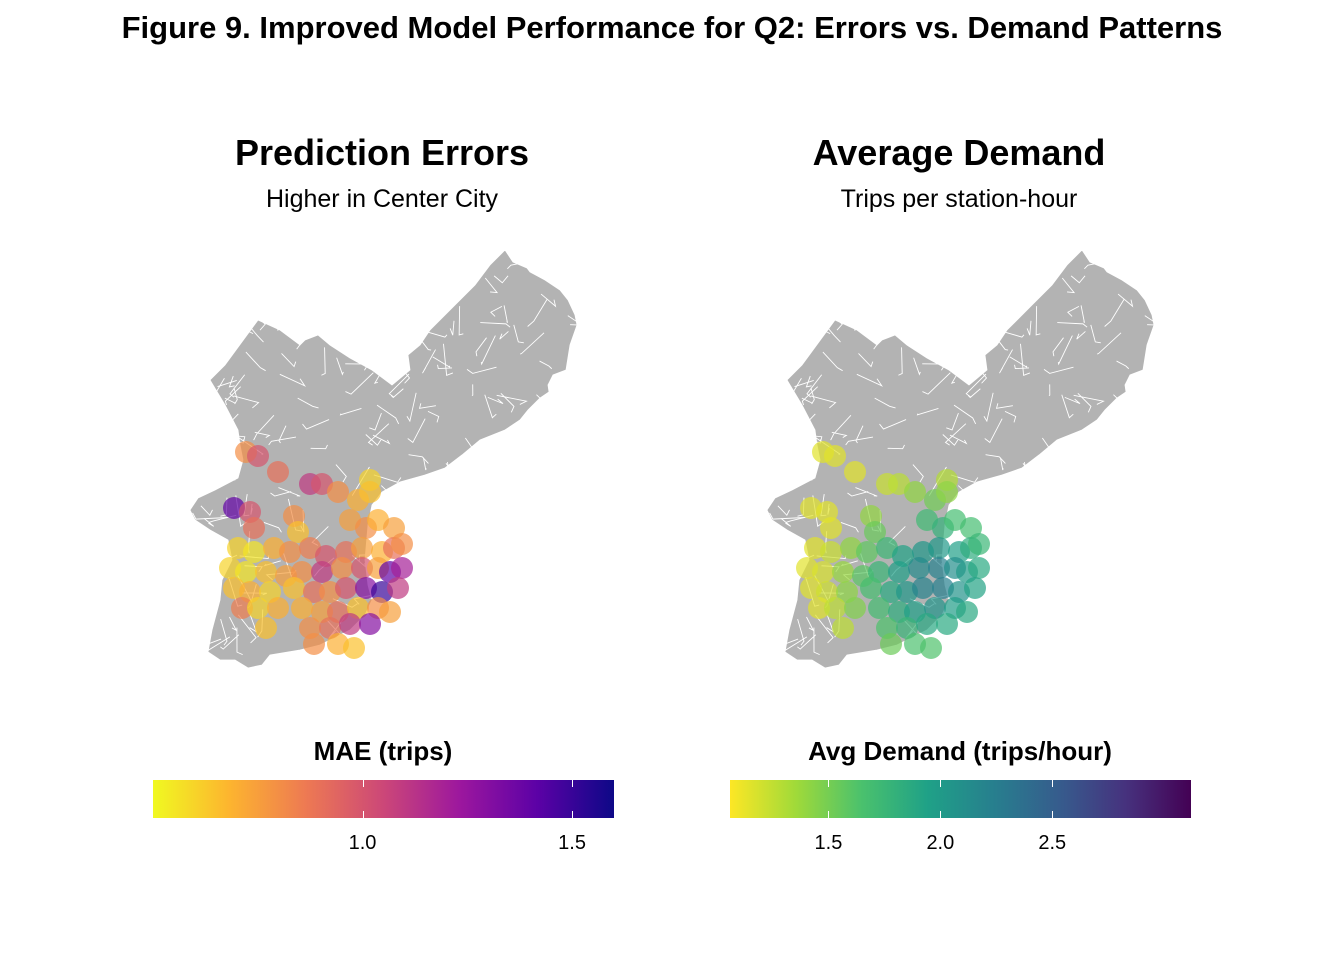 The height and width of the screenshot is (960, 1344). What do you see at coordinates (383, 459) in the screenshot?
I see `map-errors` at bounding box center [383, 459].